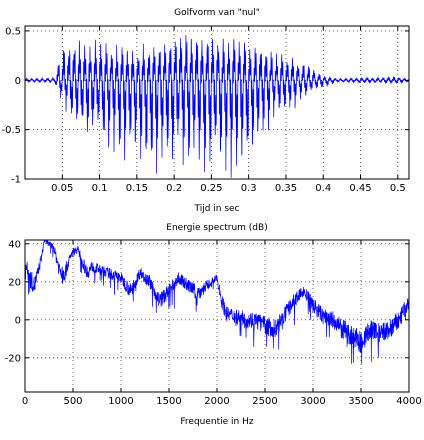 The image size is (424, 440). What do you see at coordinates (249, 188) in the screenshot?
I see `x-tick-label: 0.3` at bounding box center [249, 188].